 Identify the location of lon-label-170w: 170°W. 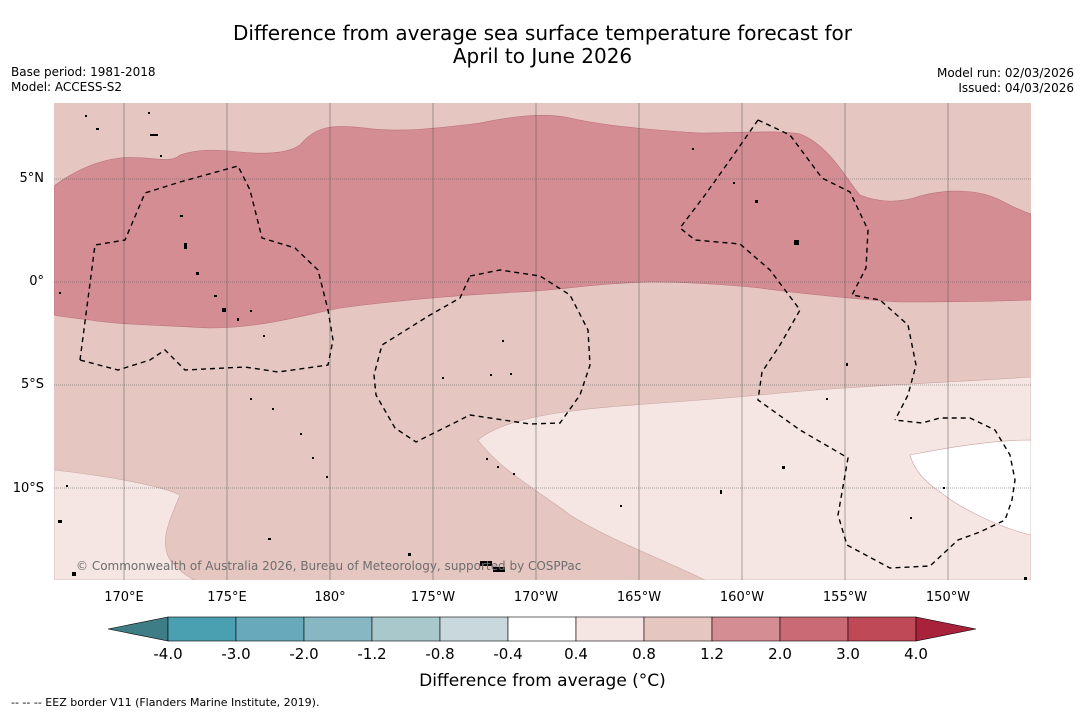
(536, 597).